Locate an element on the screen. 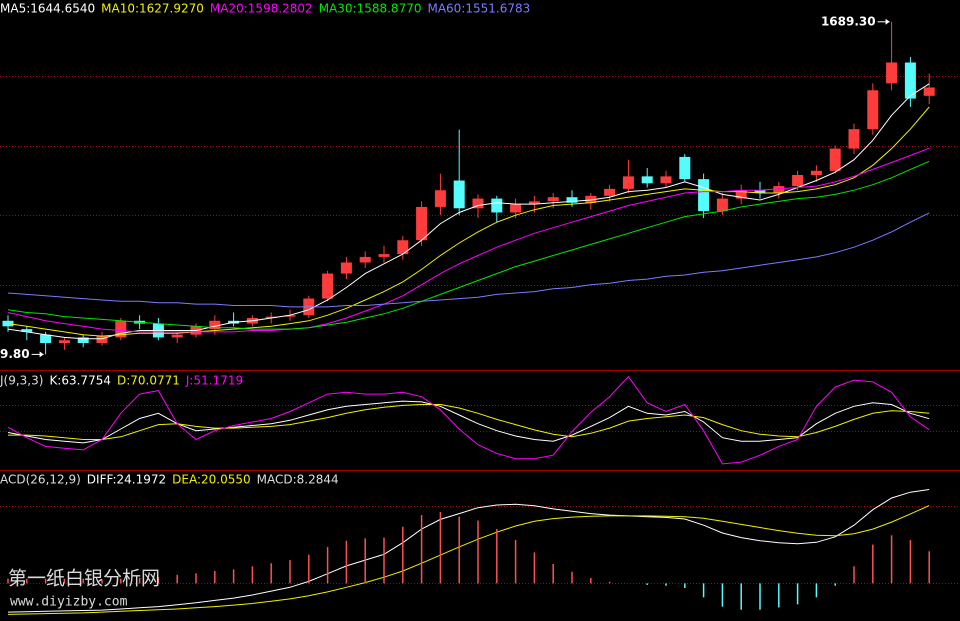  annotation-label: 1689.30 is located at coordinates (848, 21).